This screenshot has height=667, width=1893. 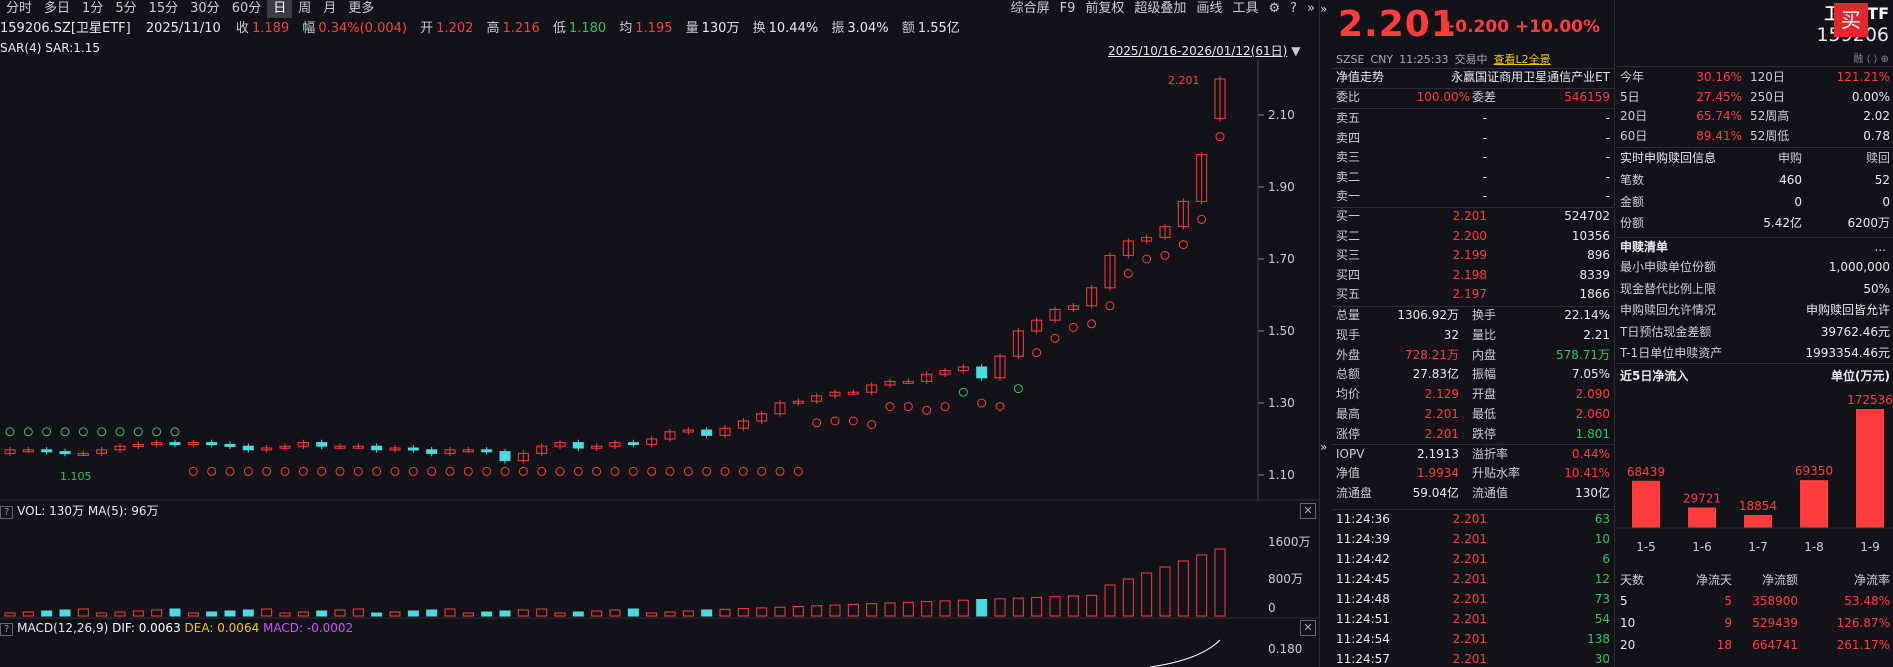 I want to click on period-tab: 1分, so click(x=93, y=8).